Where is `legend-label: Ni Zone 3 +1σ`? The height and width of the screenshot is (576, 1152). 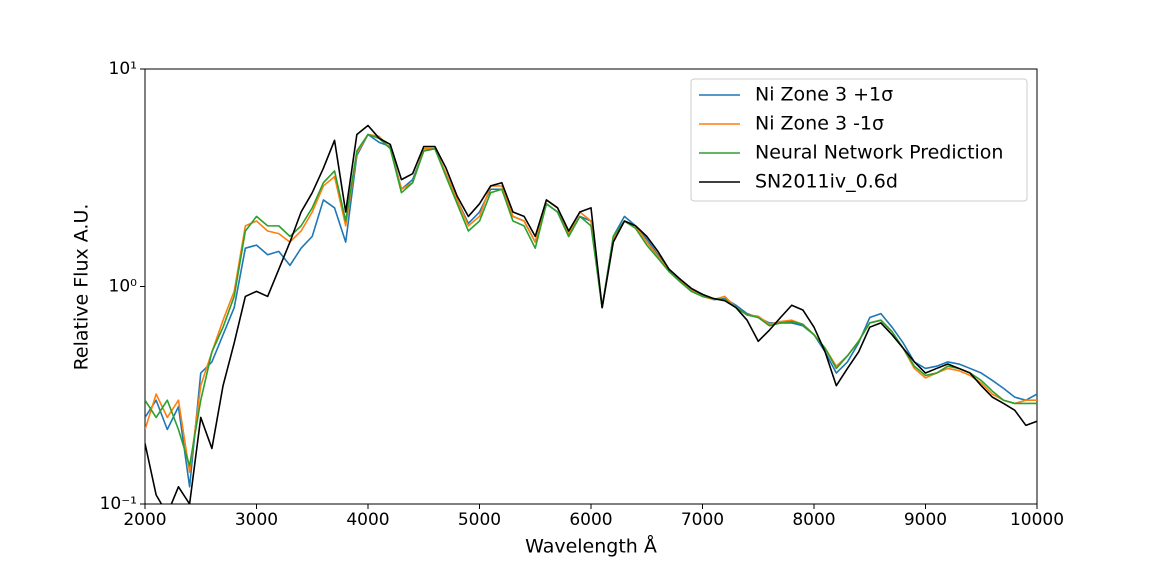
legend-label: Ni Zone 3 +1σ is located at coordinates (824, 95).